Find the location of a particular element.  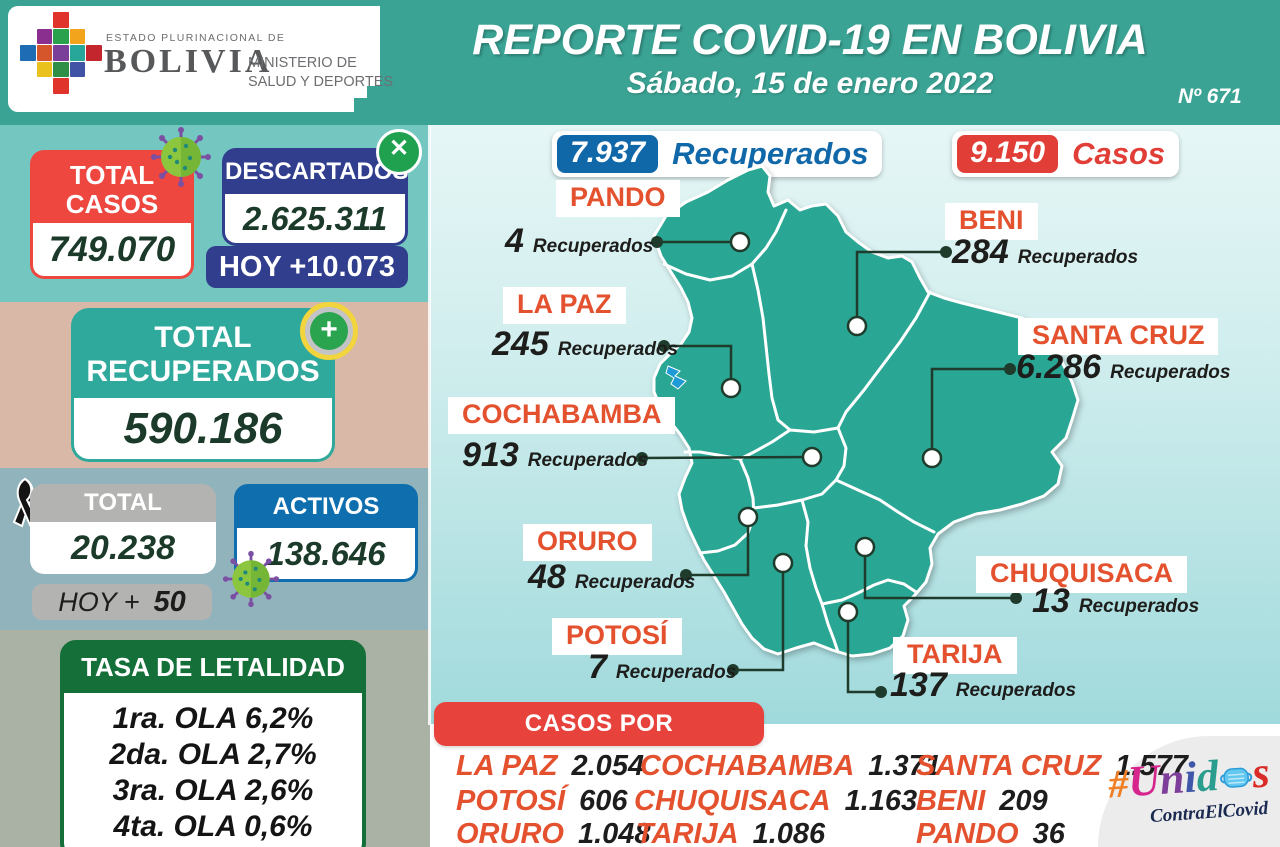

tasa-row-3: 3ra. OLA 2,6% is located at coordinates (213, 790).